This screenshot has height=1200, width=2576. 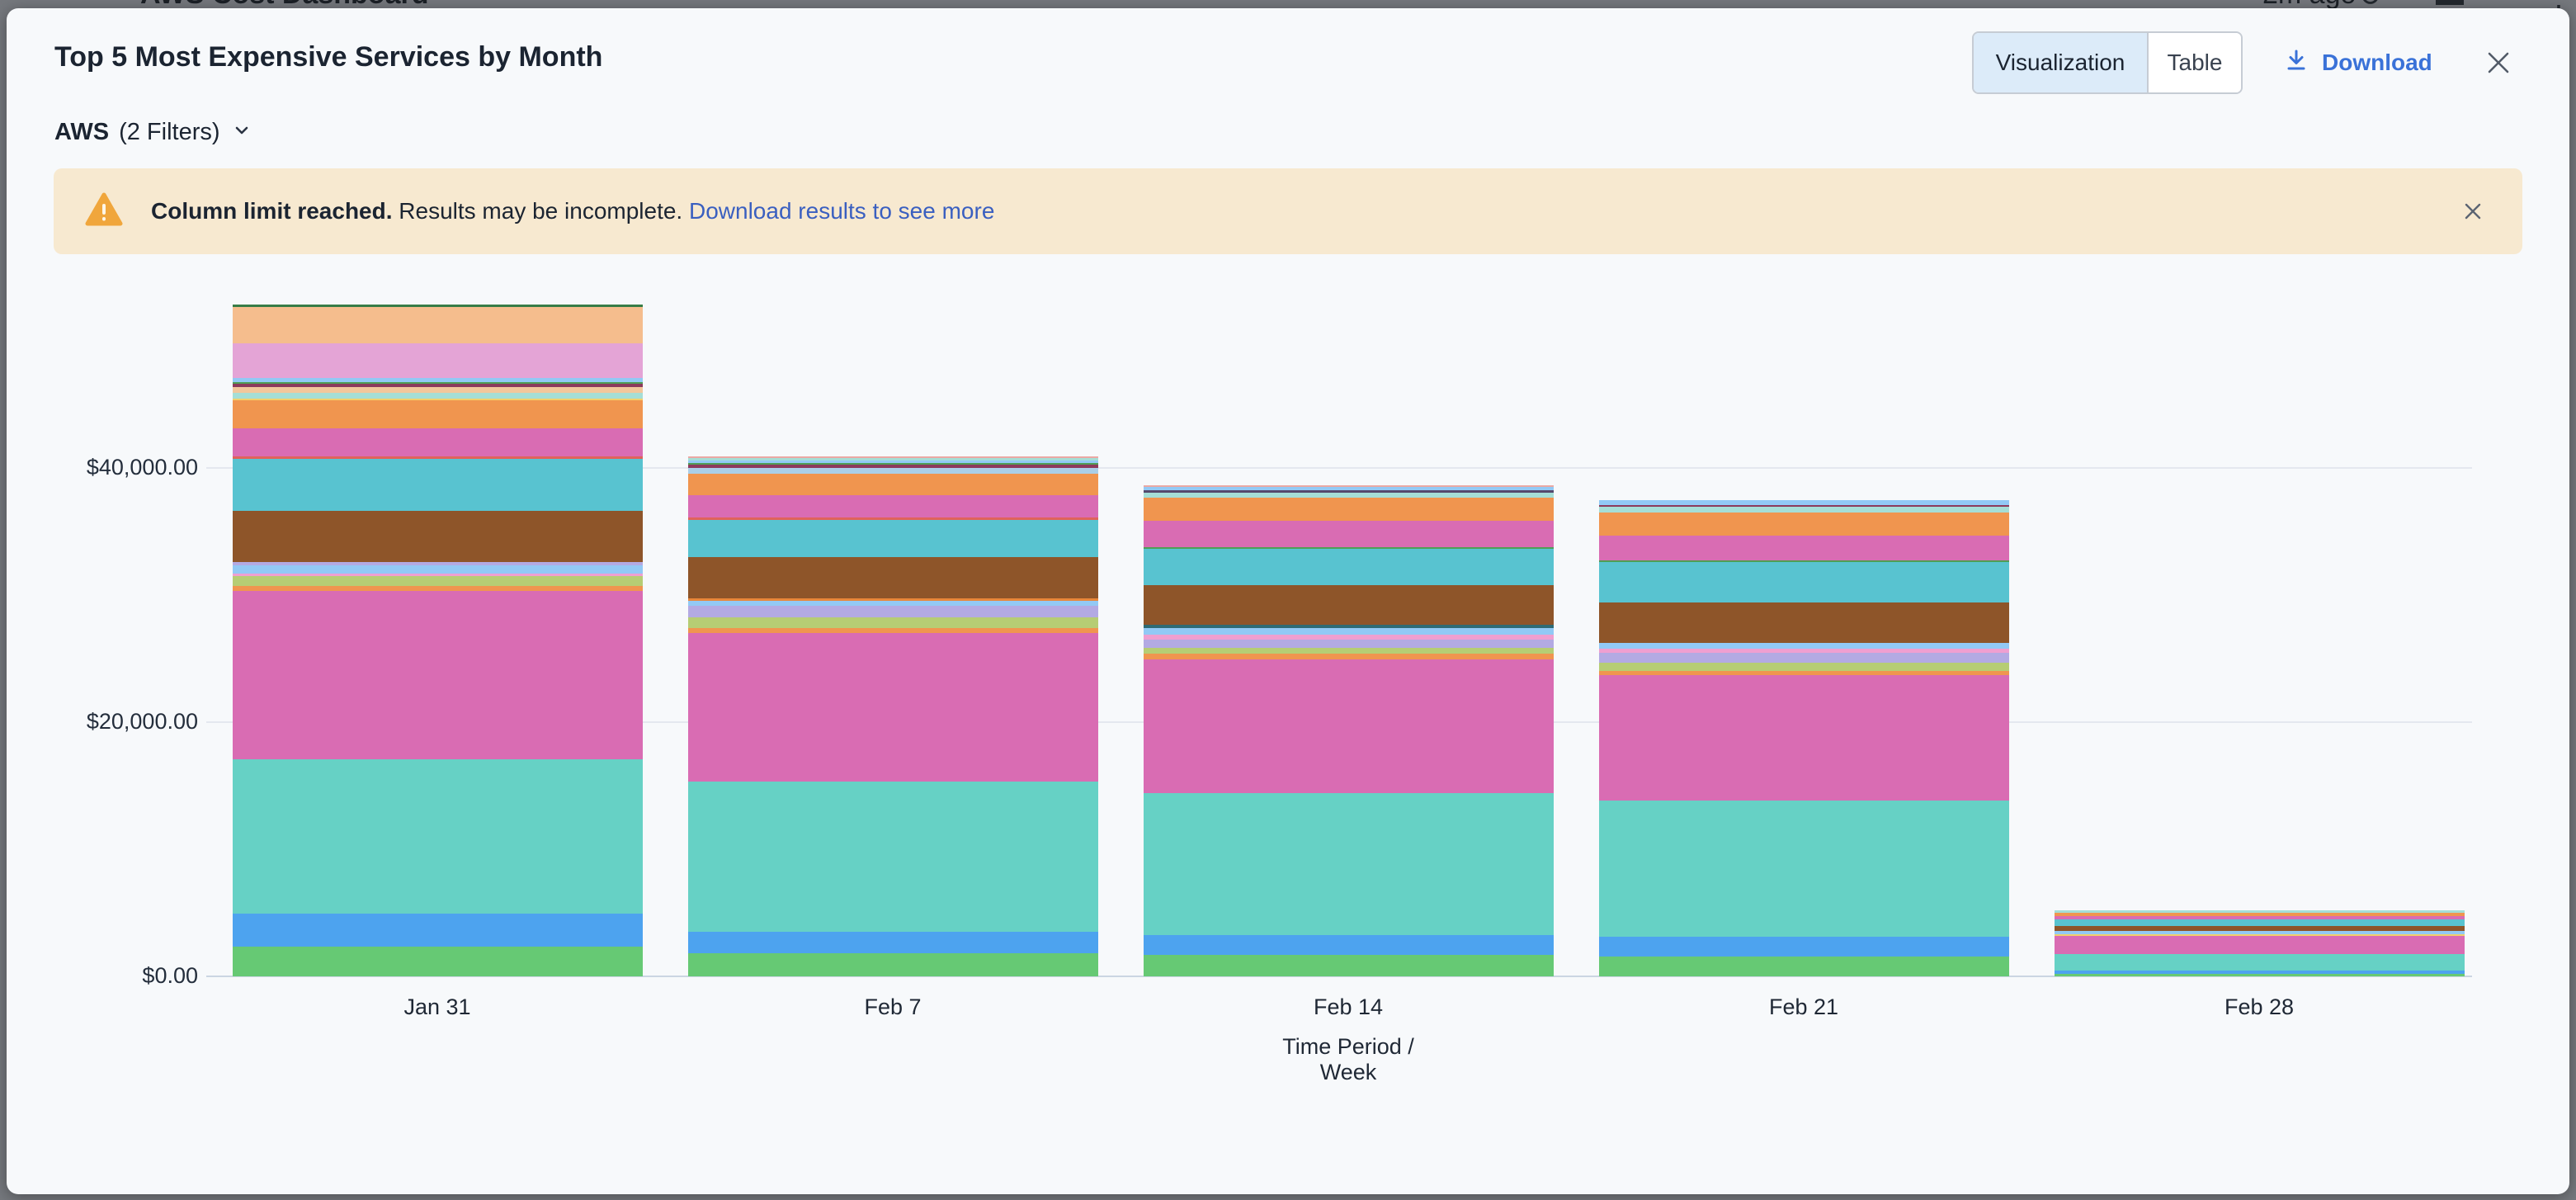 I want to click on bar-segment-dark_green, so click(x=437, y=306).